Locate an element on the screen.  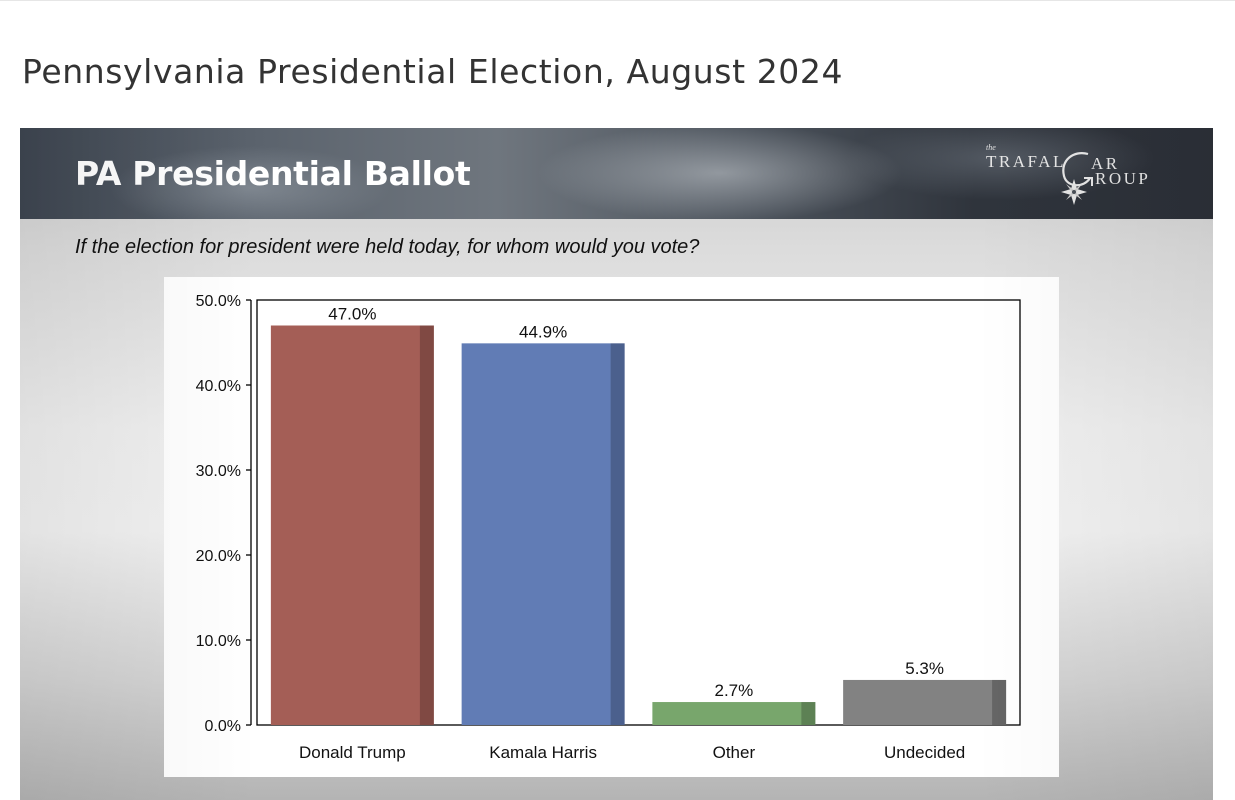
bar-donald-trump is located at coordinates (352, 525).